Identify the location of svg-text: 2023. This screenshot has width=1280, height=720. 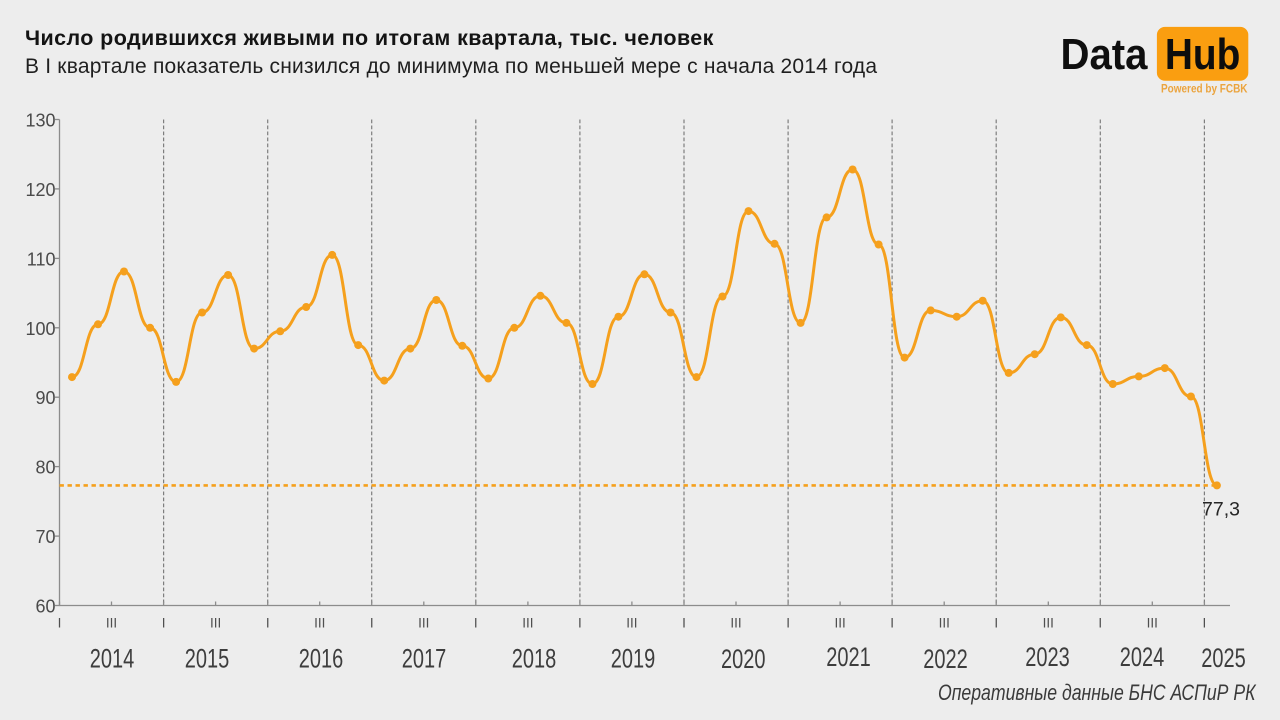
(1047, 657).